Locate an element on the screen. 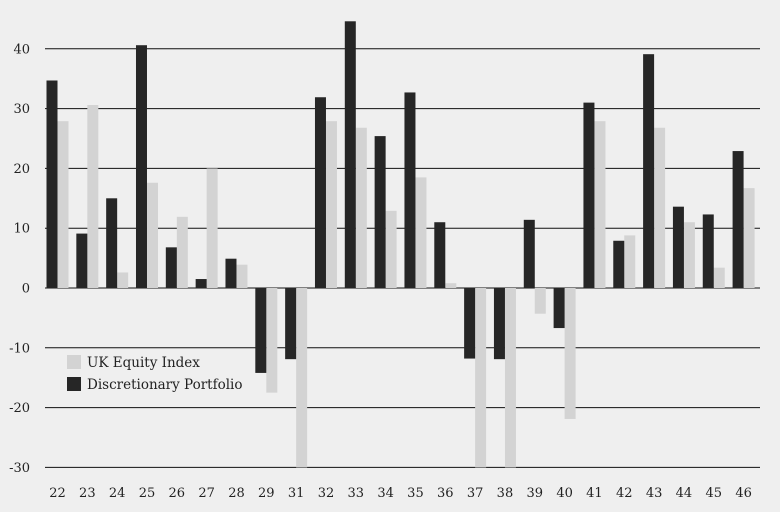  x-tick-label: 45 is located at coordinates (713, 493).